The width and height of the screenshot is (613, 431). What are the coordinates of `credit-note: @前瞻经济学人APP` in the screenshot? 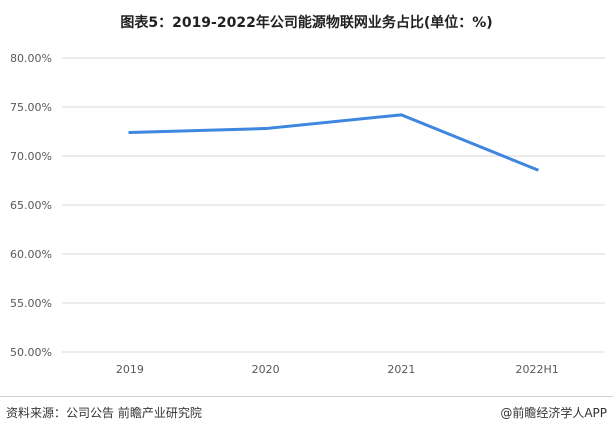 It's located at (553, 413).